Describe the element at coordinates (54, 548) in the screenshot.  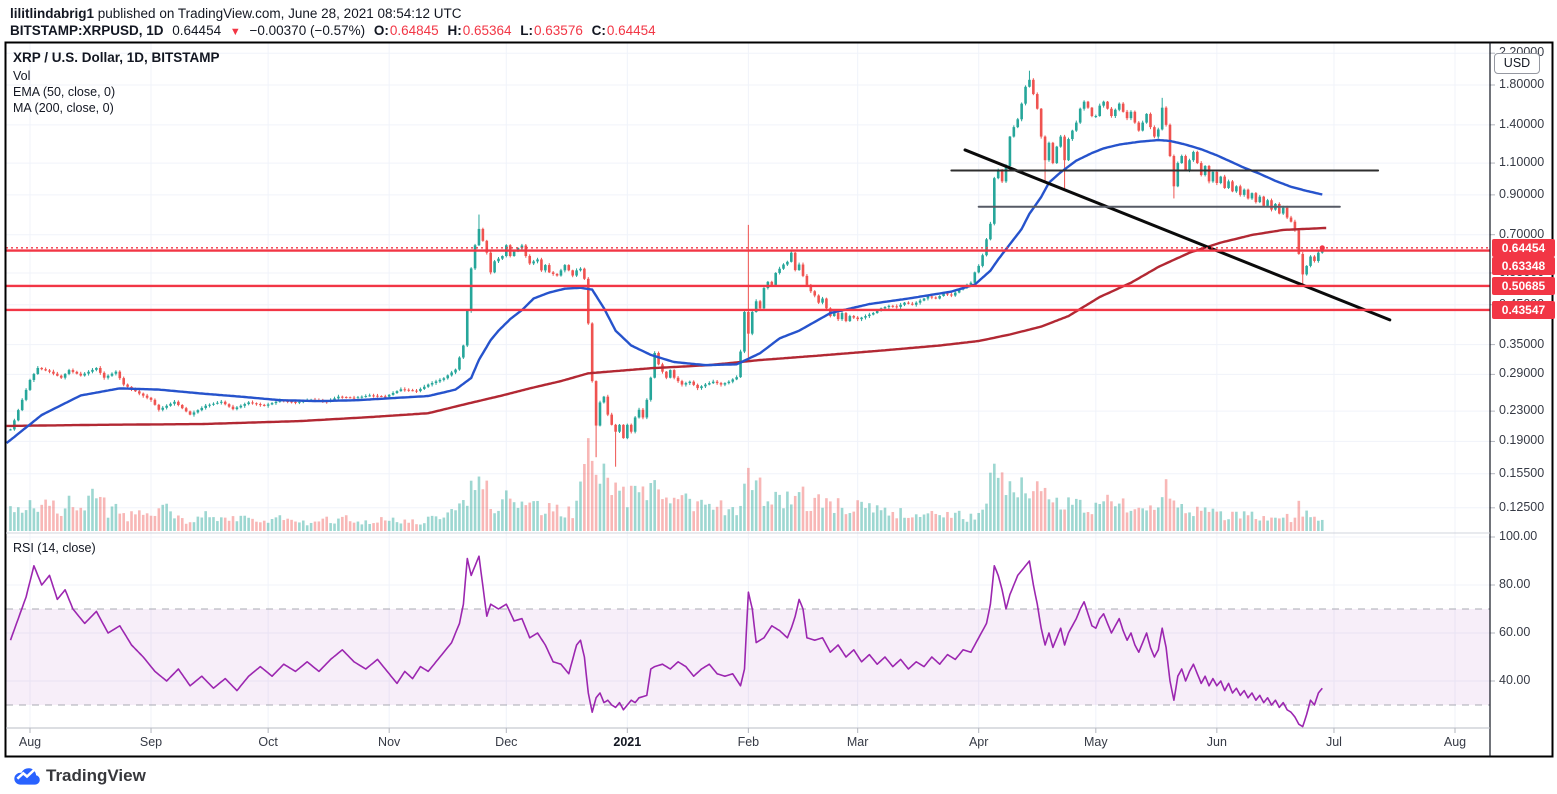
I see `rsi-indicator-label: RSI (14, close)` at that location.